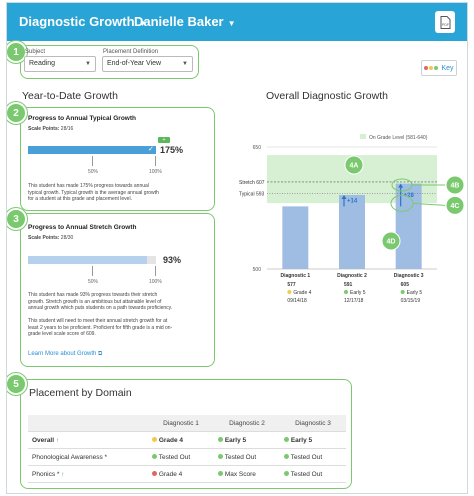 Image resolution: width=474 pixels, height=496 pixels. Describe the element at coordinates (257, 270) in the screenshot. I see `y-tick-label: 500` at that location.